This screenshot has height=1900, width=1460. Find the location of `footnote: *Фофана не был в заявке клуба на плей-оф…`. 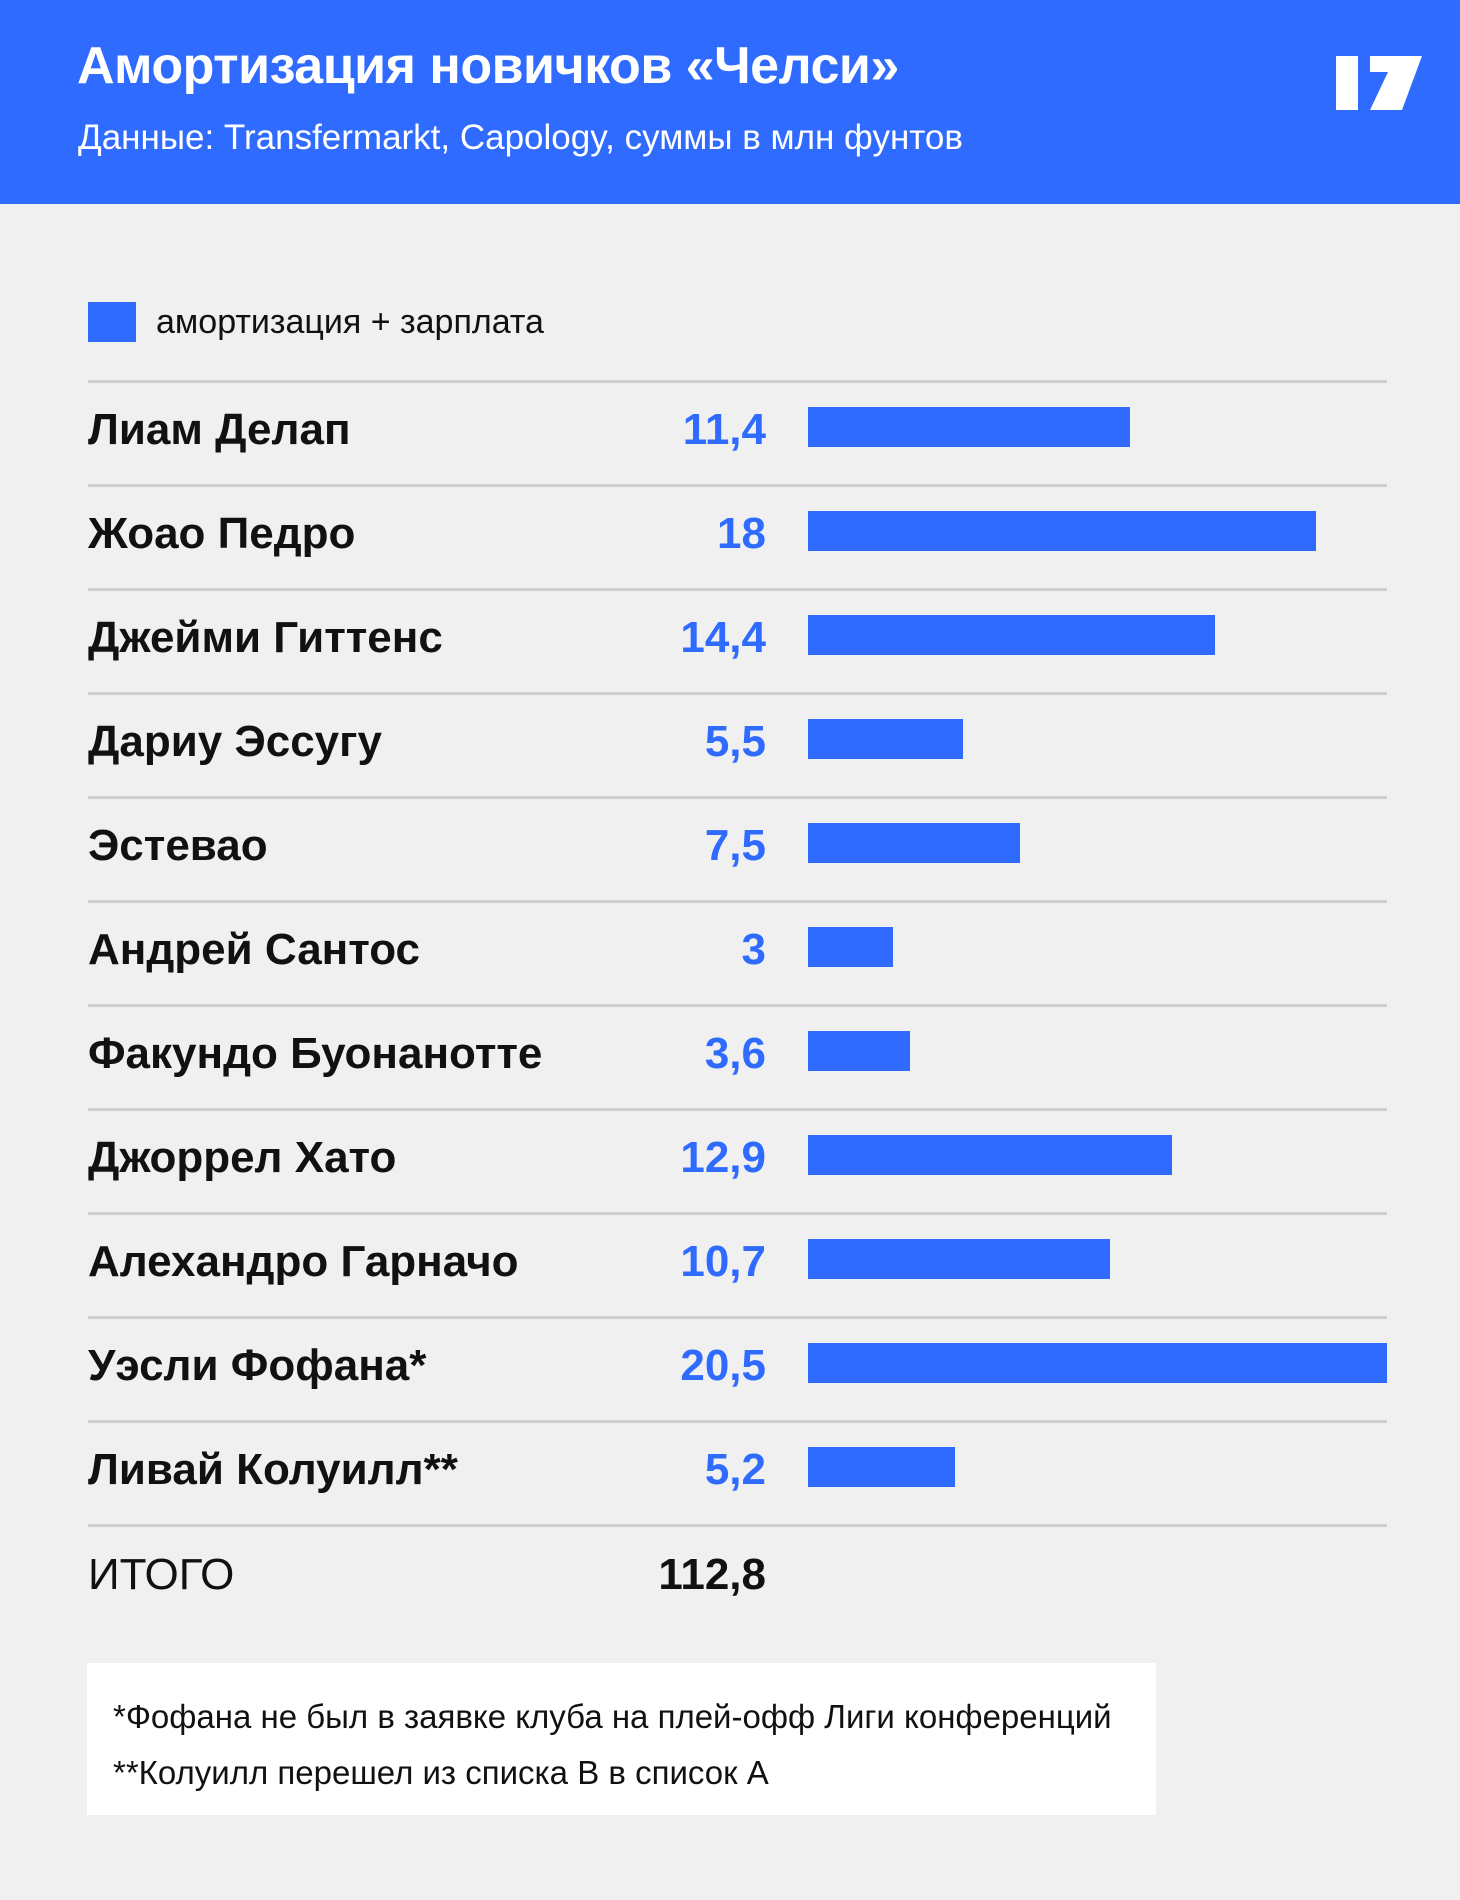

footnote: *Фофана не был в заявке клуба на плей-оф… is located at coordinates (612, 1716).